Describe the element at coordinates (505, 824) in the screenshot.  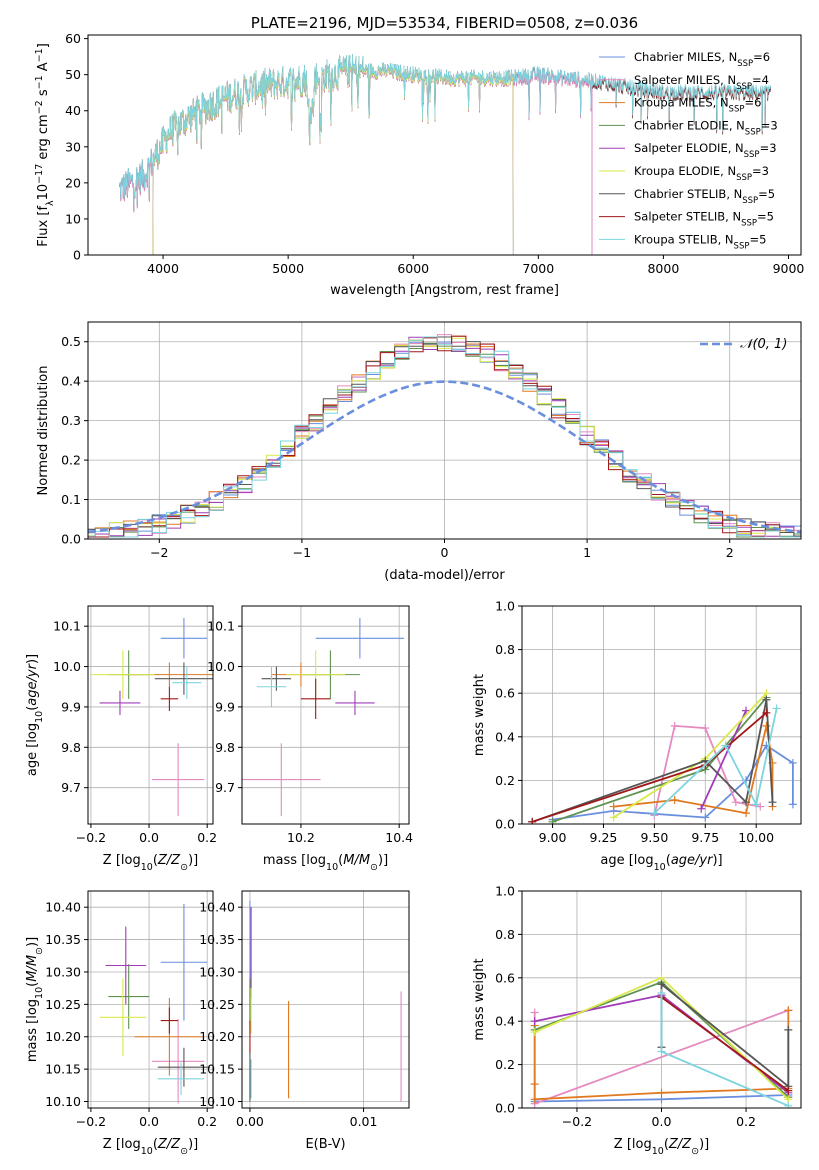
I see `y-tick-label: 0.0` at that location.